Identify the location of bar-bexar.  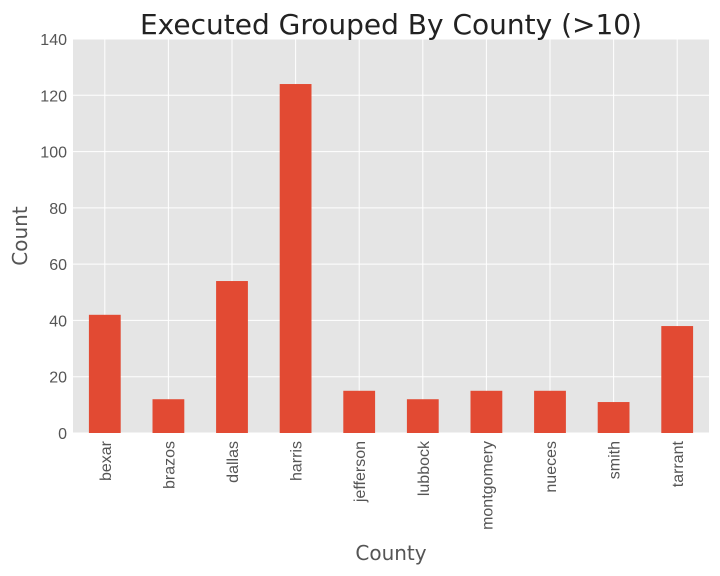
(104, 373).